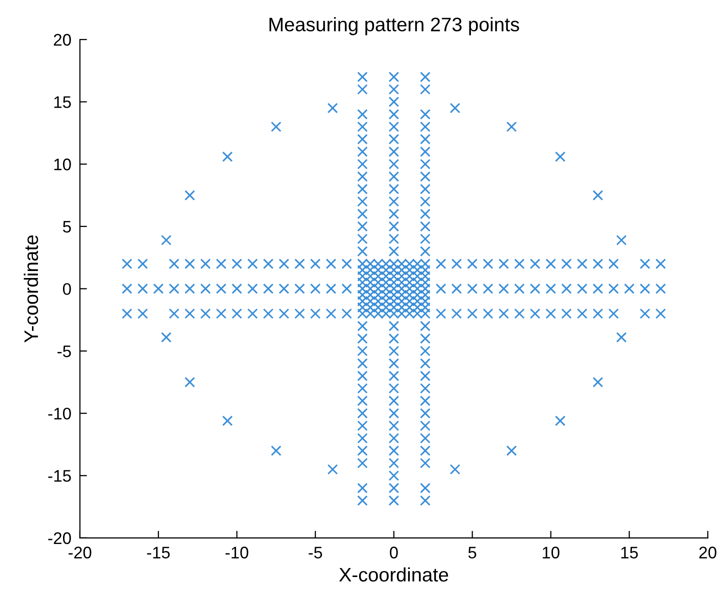  What do you see at coordinates (315, 552) in the screenshot?
I see `x-tick-label: -5` at bounding box center [315, 552].